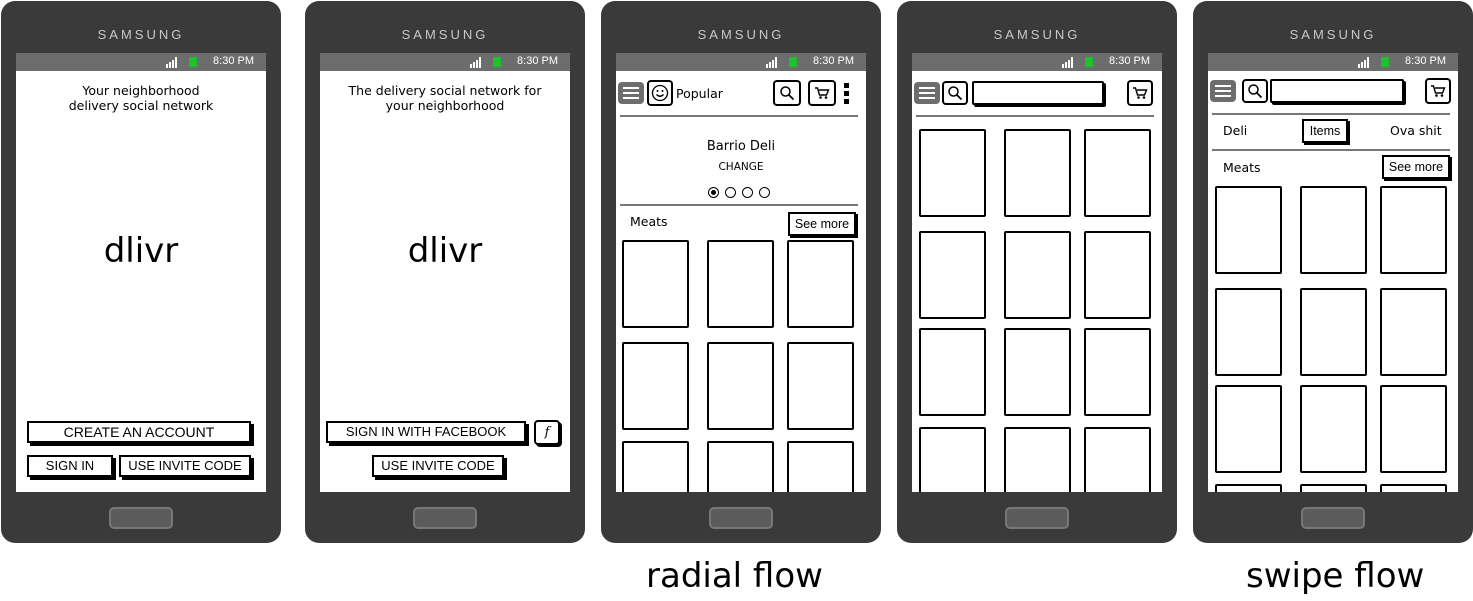  Describe the element at coordinates (739, 192) in the screenshot. I see `carousel-dots` at that location.